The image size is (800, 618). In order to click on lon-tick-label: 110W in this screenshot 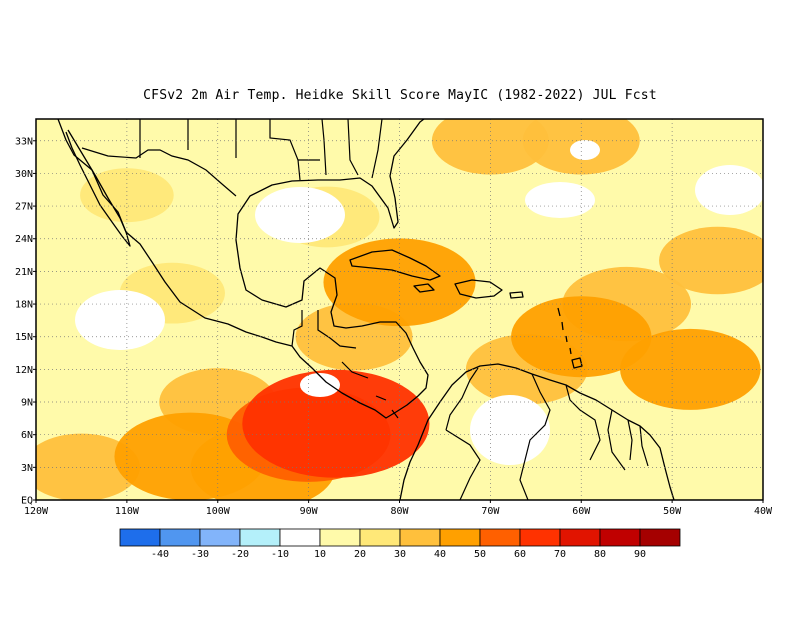, I will do `click(127, 511)`.